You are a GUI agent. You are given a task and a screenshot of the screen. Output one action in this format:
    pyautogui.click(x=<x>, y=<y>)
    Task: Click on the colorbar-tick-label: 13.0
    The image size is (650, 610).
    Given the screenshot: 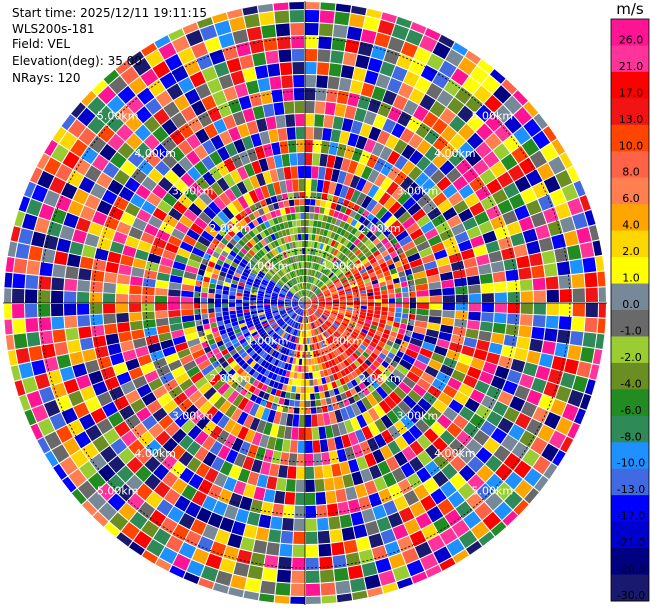 What is the action you would take?
    pyautogui.click(x=631, y=119)
    